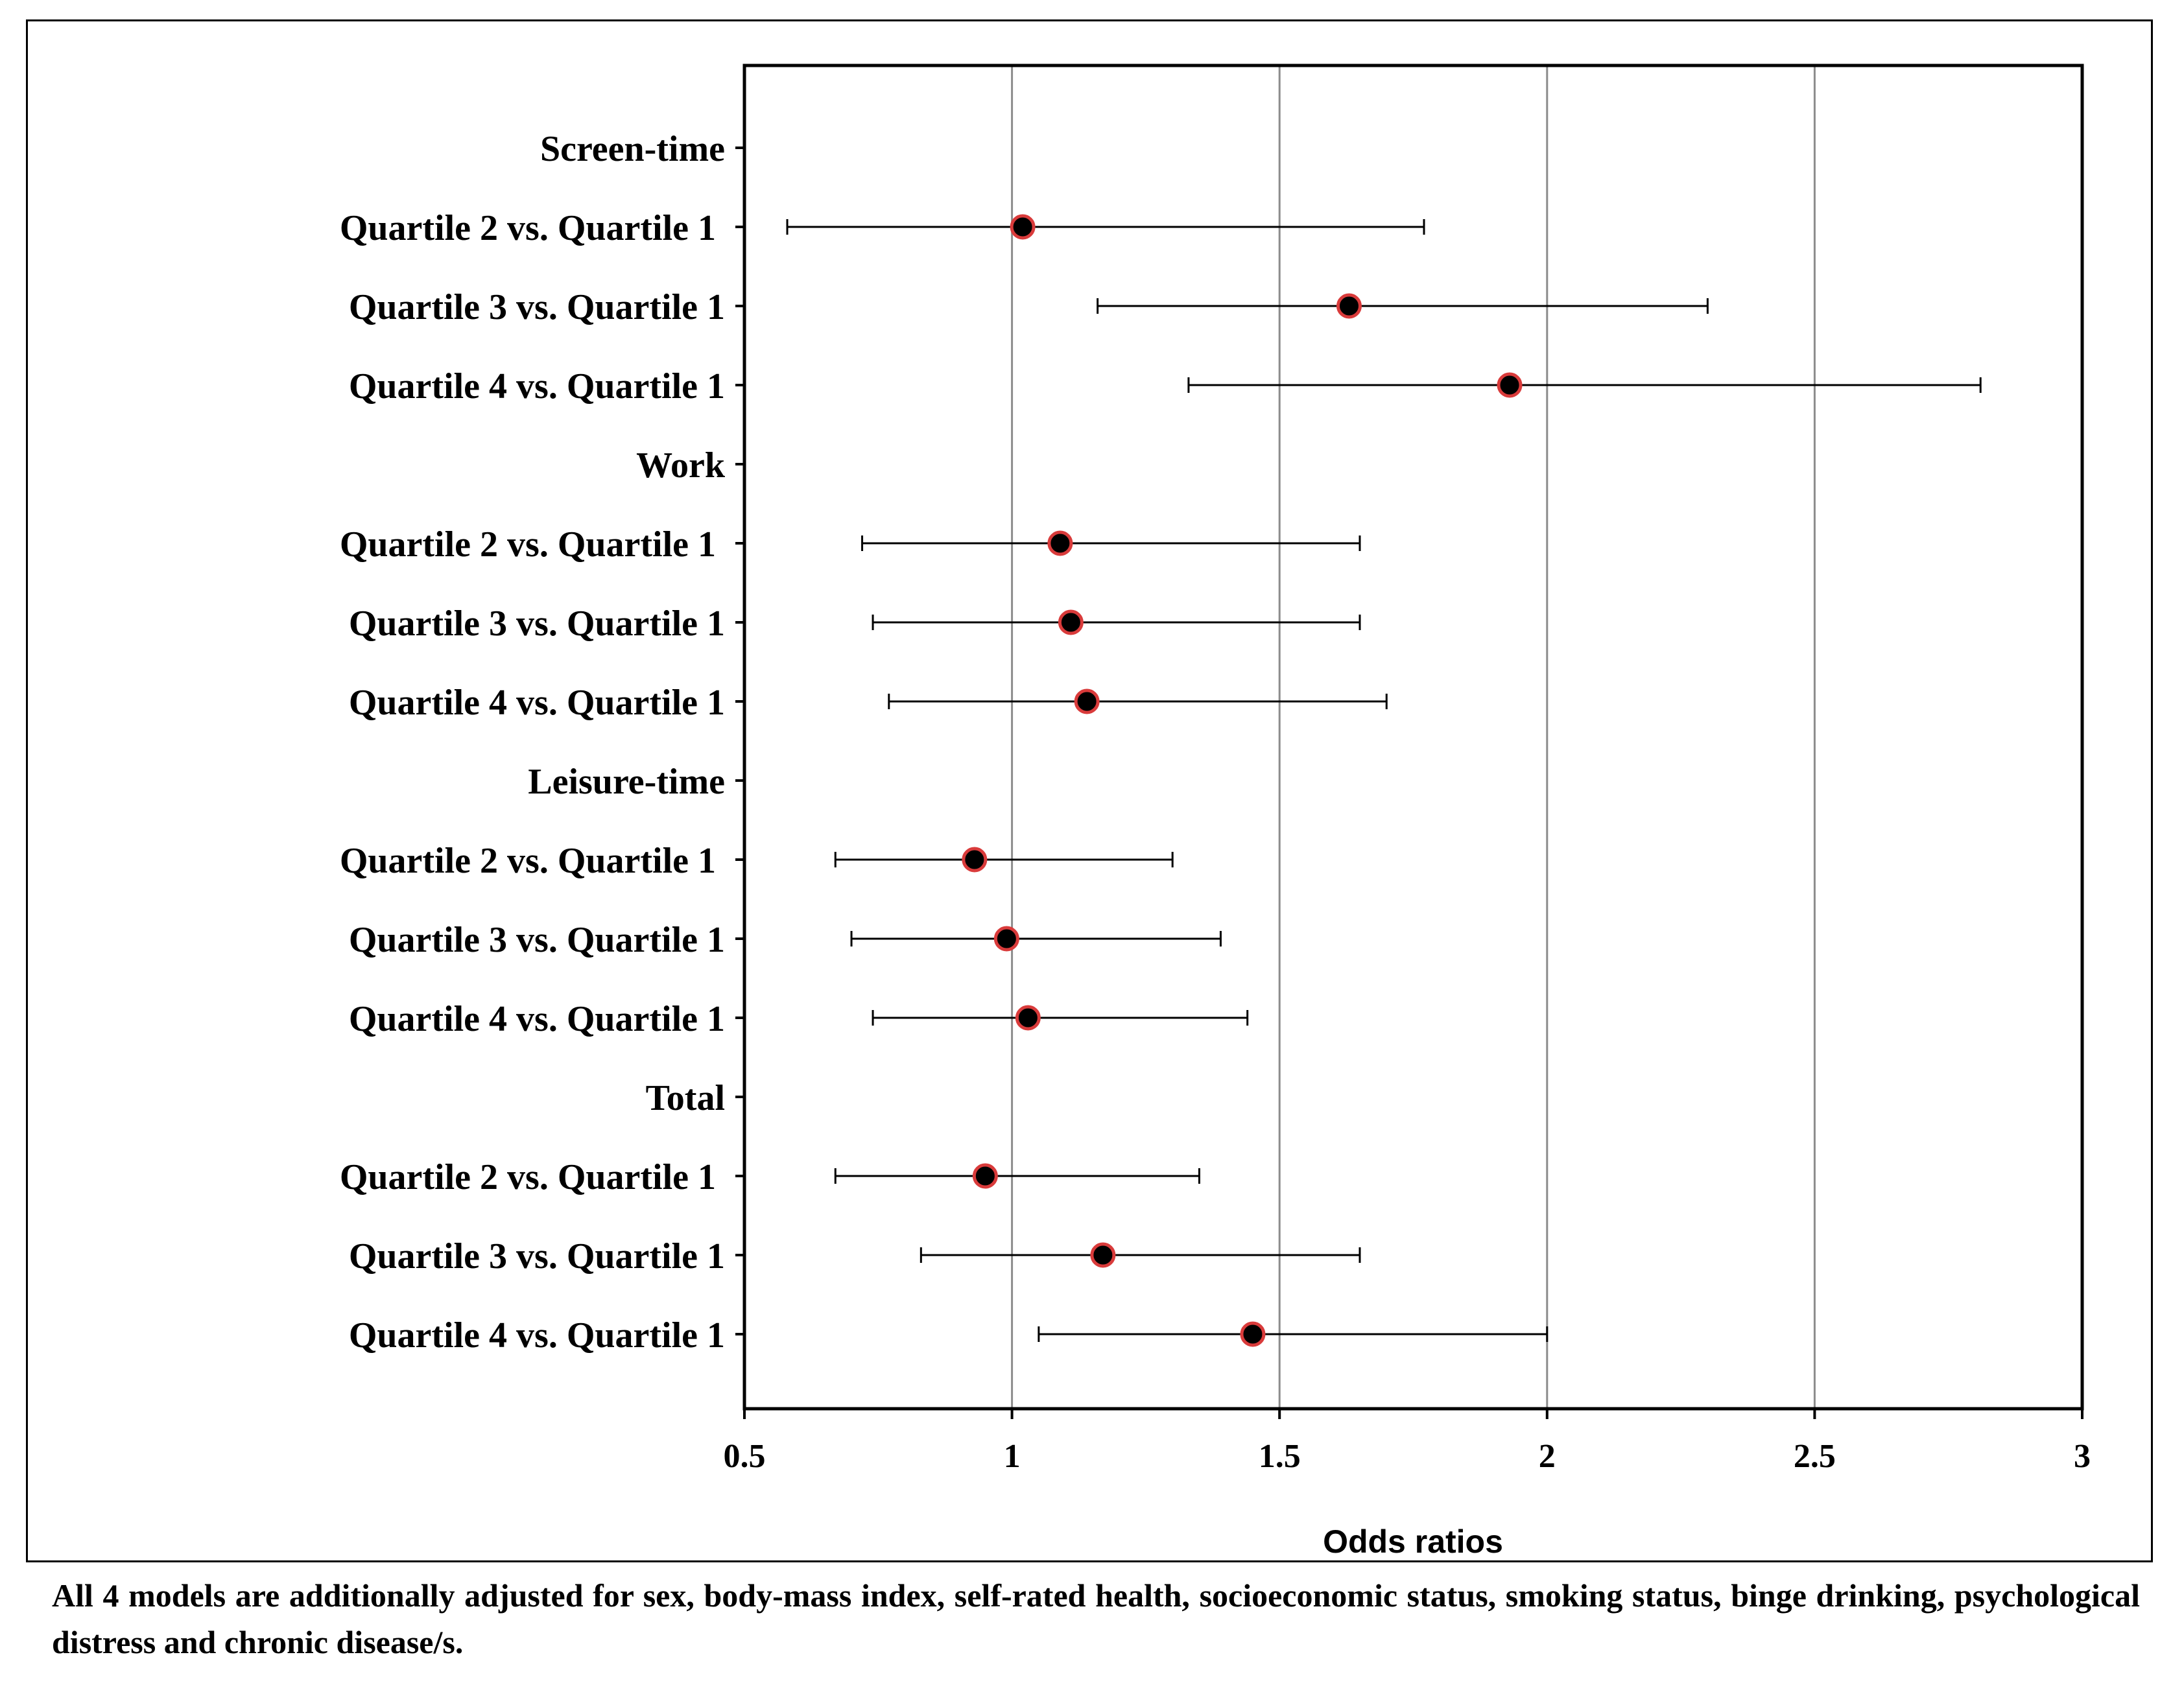 This screenshot has height=1681, width=2184. I want to click on x-tick-label: 2.5, so click(1815, 1456).